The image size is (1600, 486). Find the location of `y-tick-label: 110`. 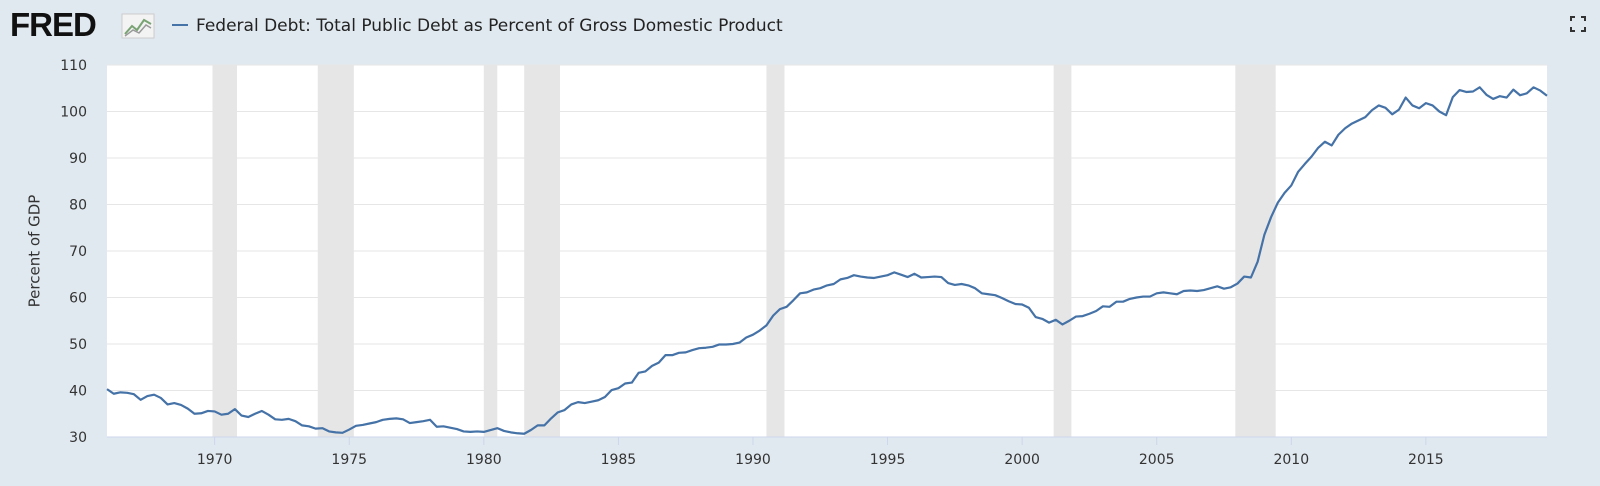

y-tick-label: 110 is located at coordinates (73, 66).